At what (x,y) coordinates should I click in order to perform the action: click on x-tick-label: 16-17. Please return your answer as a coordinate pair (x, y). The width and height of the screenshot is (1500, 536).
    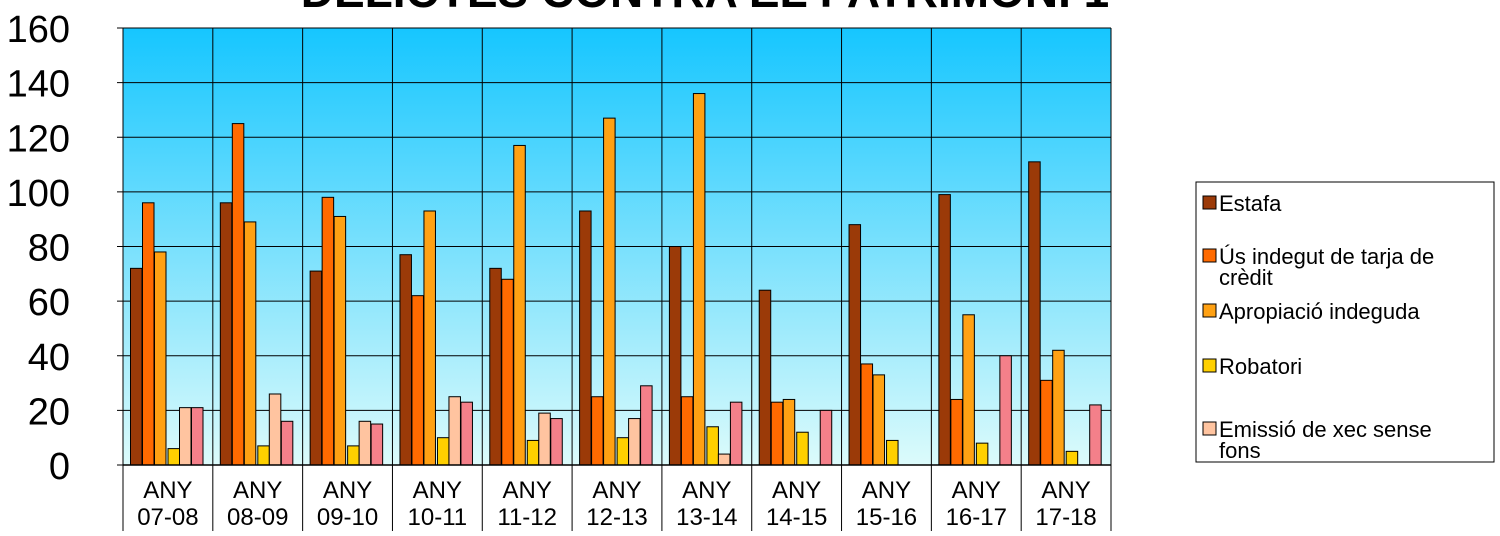
    Looking at the image, I should click on (976, 517).